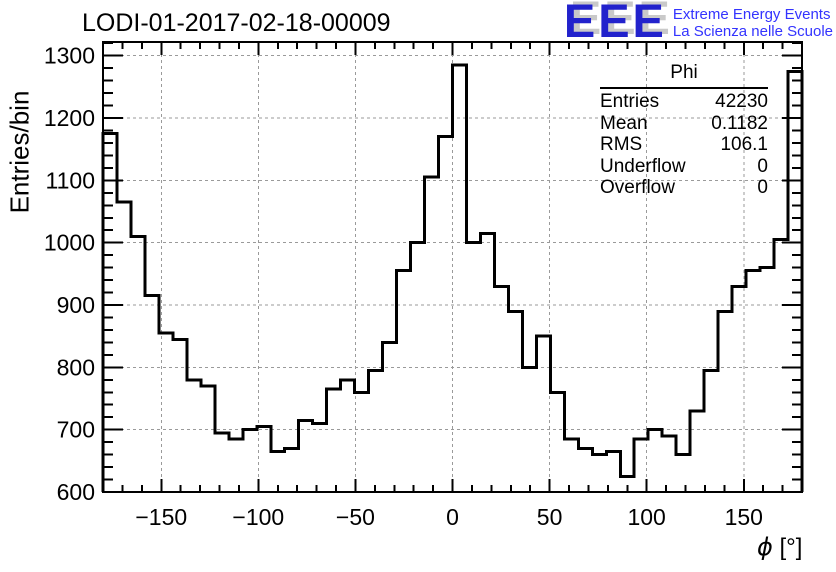  Describe the element at coordinates (76, 430) in the screenshot. I see `svg-text: 700` at that location.